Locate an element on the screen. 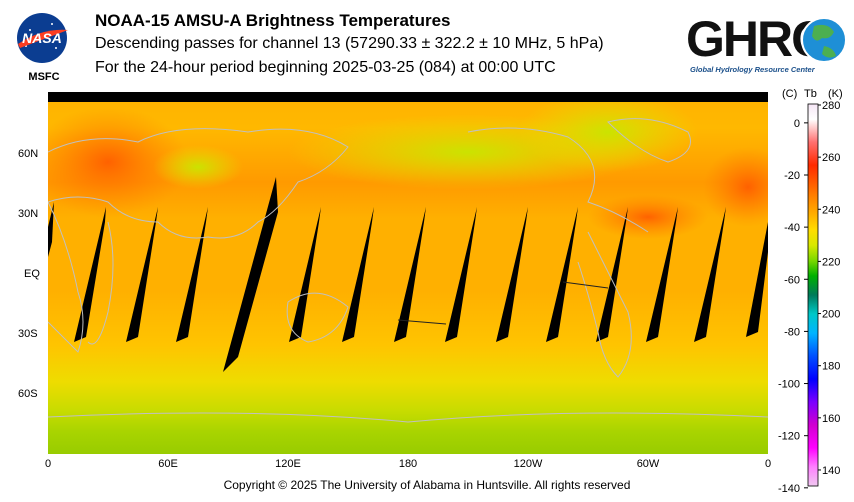 Image resolution: width=854 pixels, height=502 pixels. colorbar-kelvin-tick: 280 is located at coordinates (831, 106).